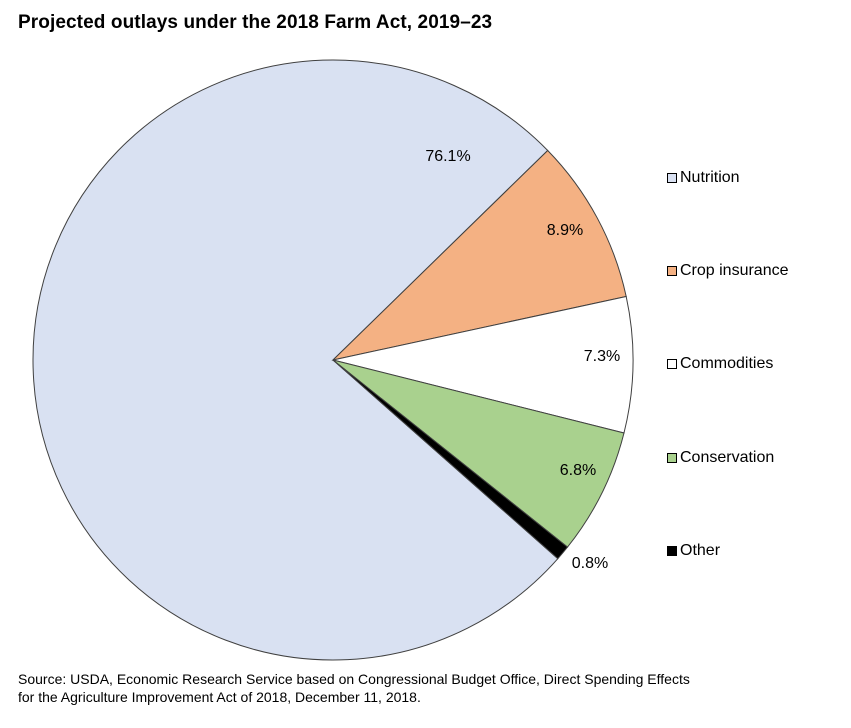 This screenshot has width=851, height=728. What do you see at coordinates (450, 459) in the screenshot?
I see `pie-slice-other` at bounding box center [450, 459].